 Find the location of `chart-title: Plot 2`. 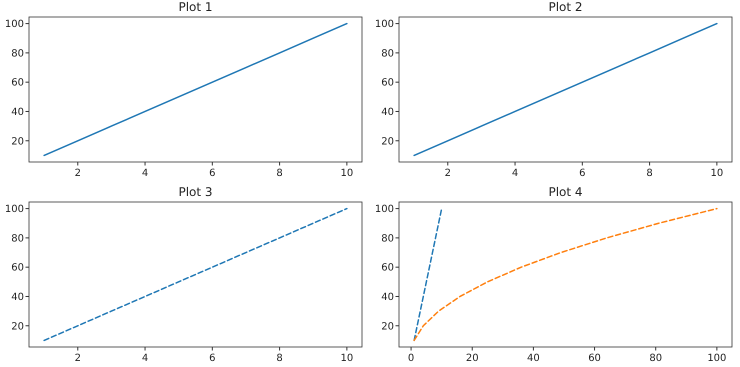

chart-title: Plot 2 is located at coordinates (565, 7).